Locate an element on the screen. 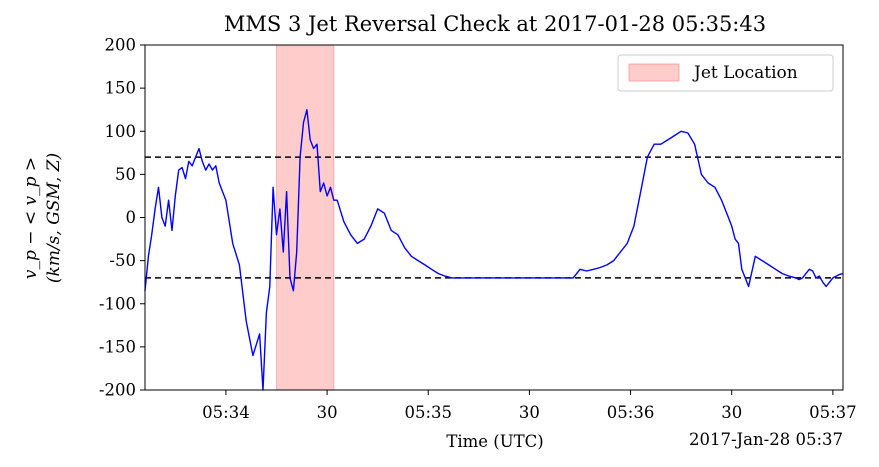 This screenshot has height=467, width=879. y-axis-label: v_p − < v_p > (km/s, GSM, Z) is located at coordinates (42, 218).